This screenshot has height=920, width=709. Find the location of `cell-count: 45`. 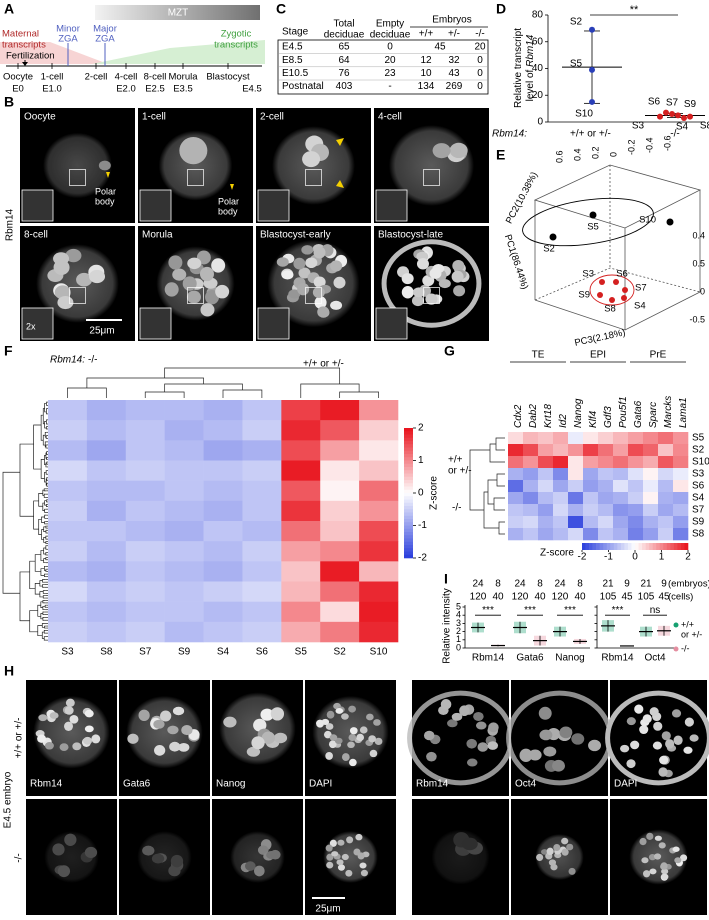

cell-count: 45 is located at coordinates (664, 597).